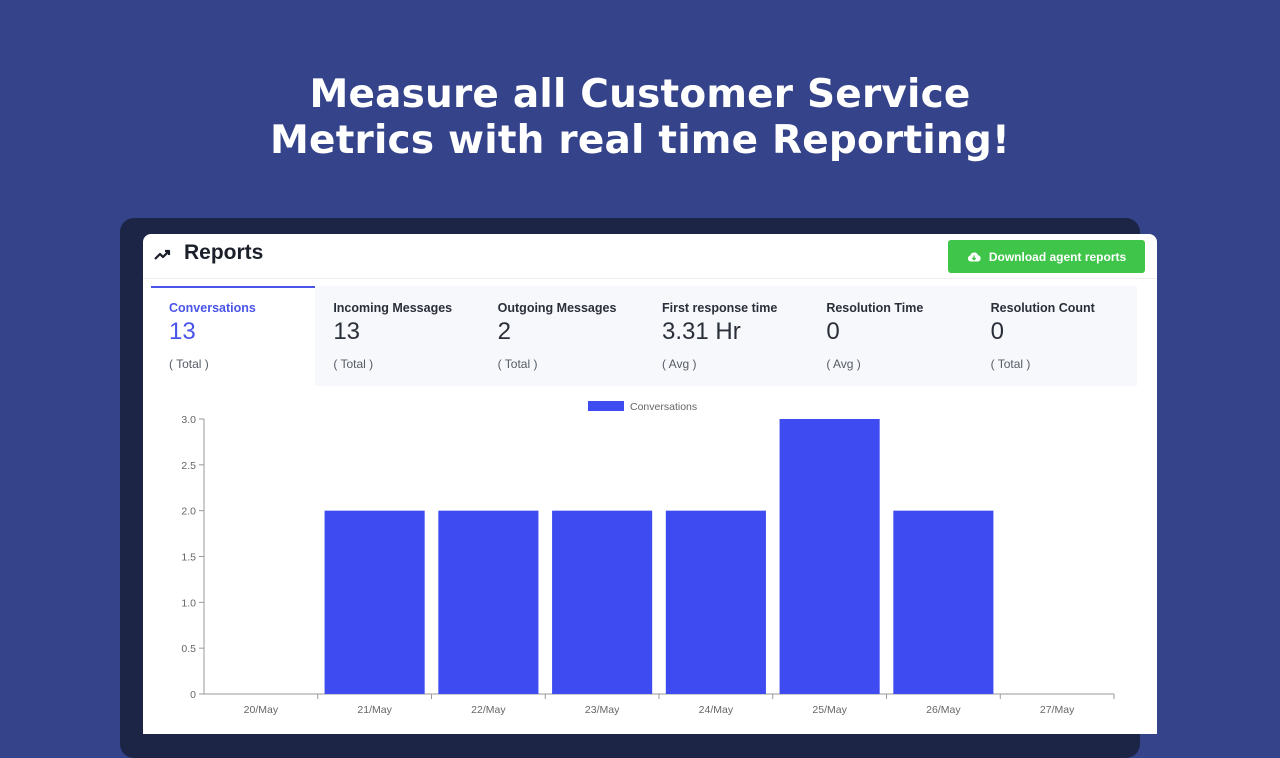 The image size is (1280, 758). Describe the element at coordinates (188, 603) in the screenshot. I see `y-tick-label: 1.0` at that location.